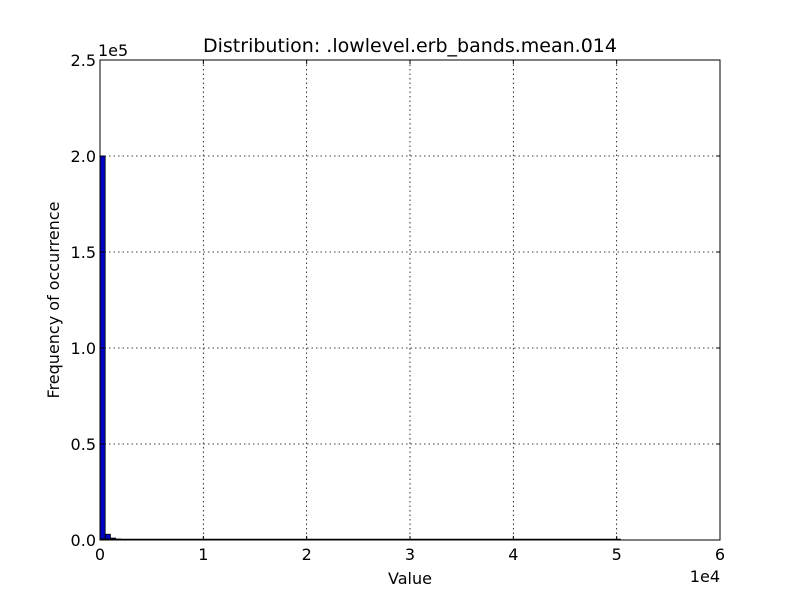 Image resolution: width=800 pixels, height=604 pixels. What do you see at coordinates (705, 576) in the screenshot?
I see `x-multiplier-label: 1e4` at bounding box center [705, 576].